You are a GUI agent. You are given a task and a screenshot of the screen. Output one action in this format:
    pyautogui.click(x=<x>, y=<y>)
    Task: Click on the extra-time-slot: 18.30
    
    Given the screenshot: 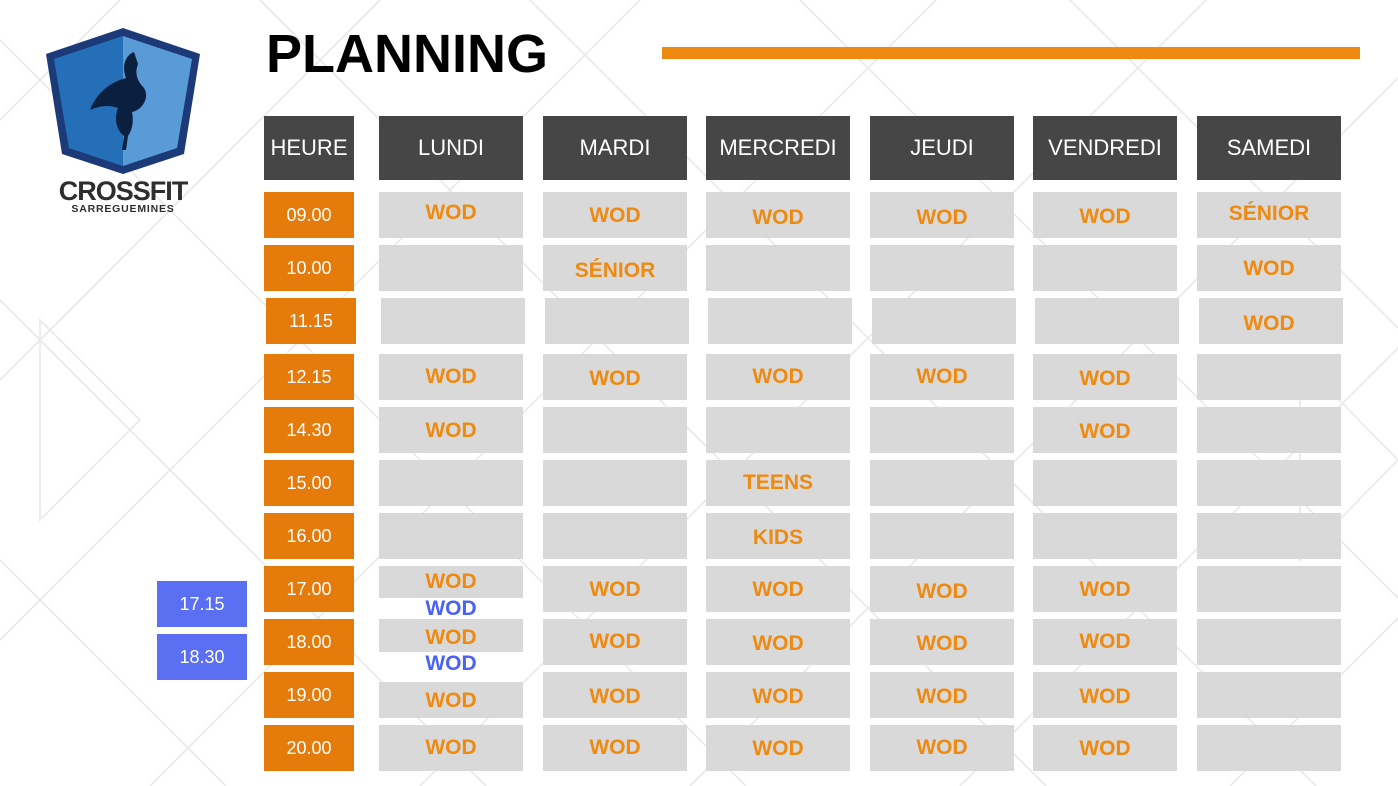 What is the action you would take?
    pyautogui.click(x=202, y=657)
    